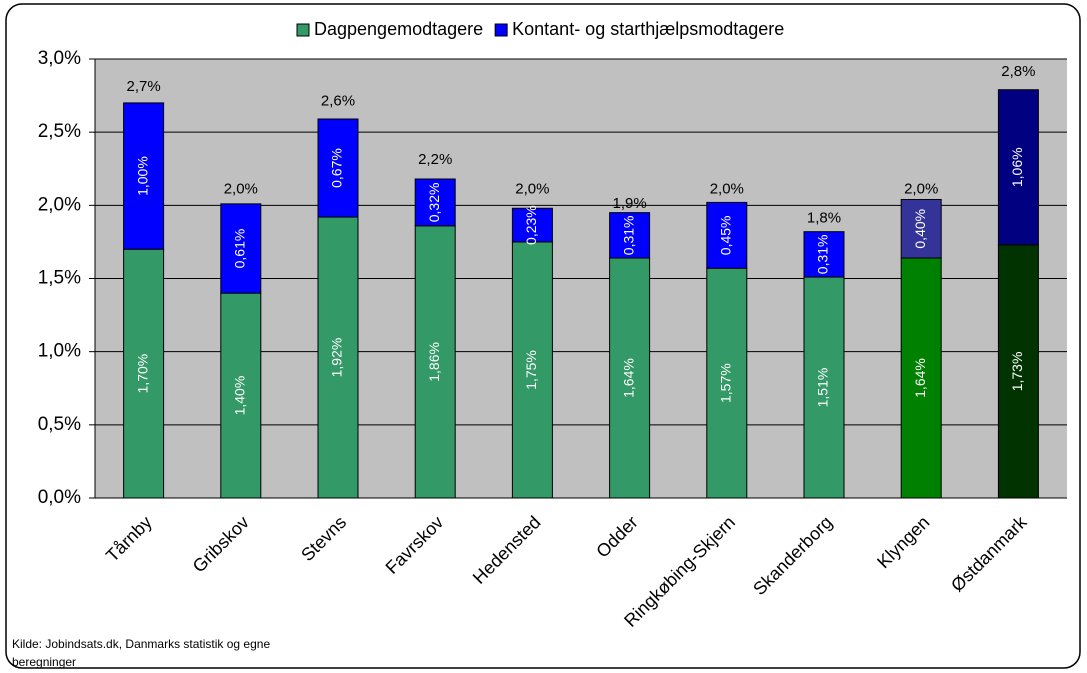 This screenshot has width=1087, height=673. I want to click on y-tick-label: 1,0%, so click(59, 351).